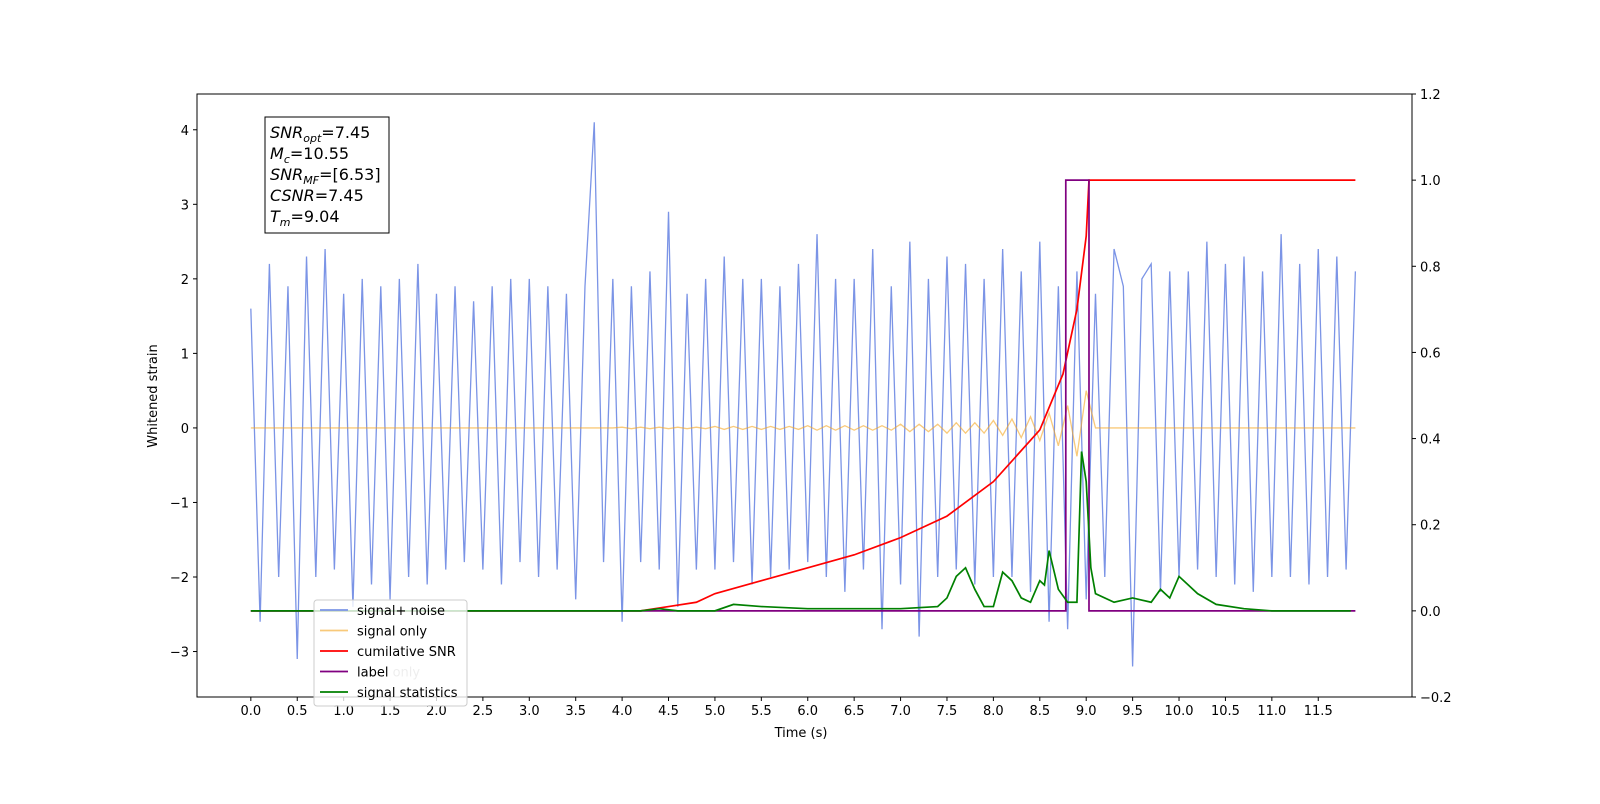 The width and height of the screenshot is (1600, 804). I want to click on x-tick-label: 4.0, so click(622, 711).